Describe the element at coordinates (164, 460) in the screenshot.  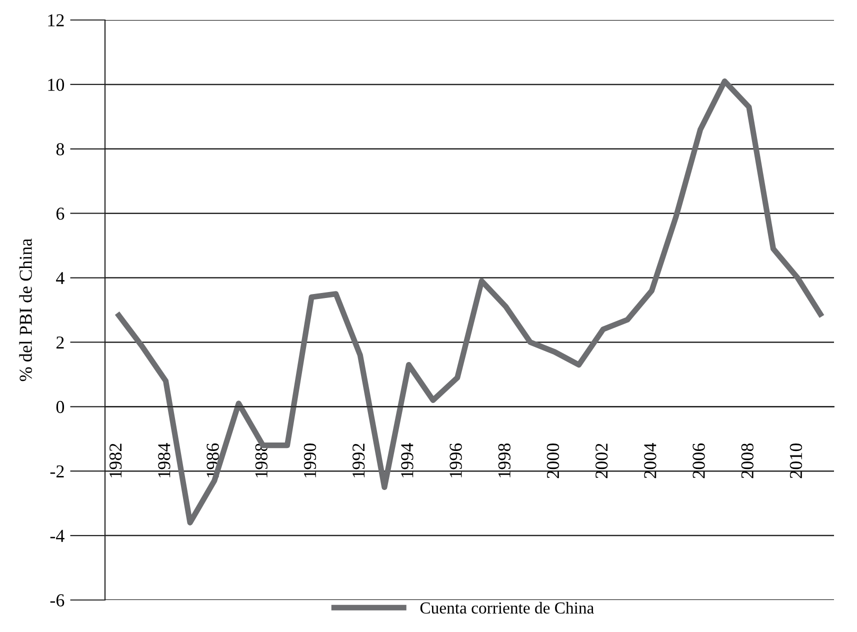
I see `x-tick-label: 1984` at that location.